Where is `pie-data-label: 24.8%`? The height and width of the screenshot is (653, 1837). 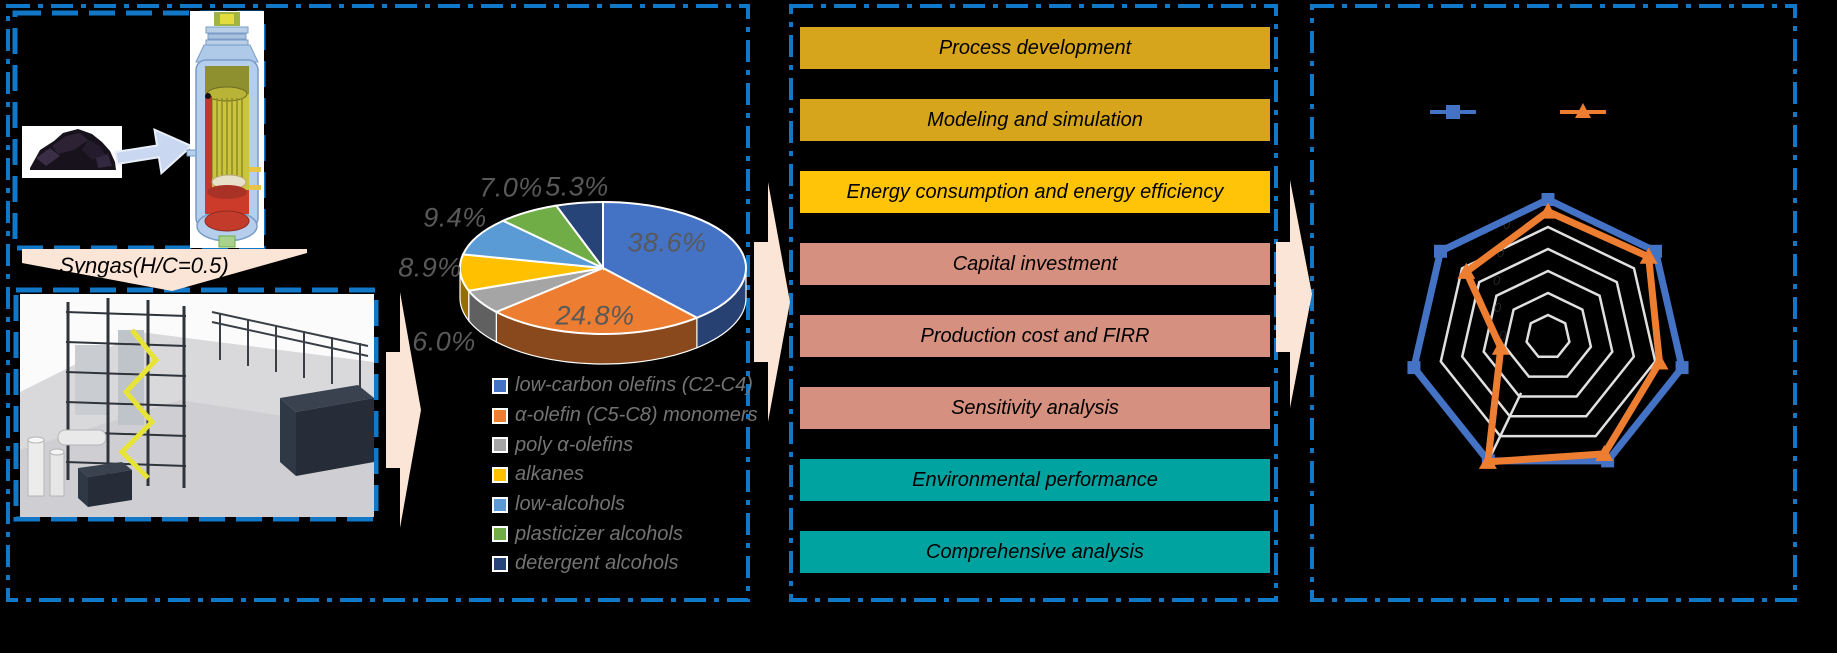 pie-data-label: 24.8% is located at coordinates (595, 315).